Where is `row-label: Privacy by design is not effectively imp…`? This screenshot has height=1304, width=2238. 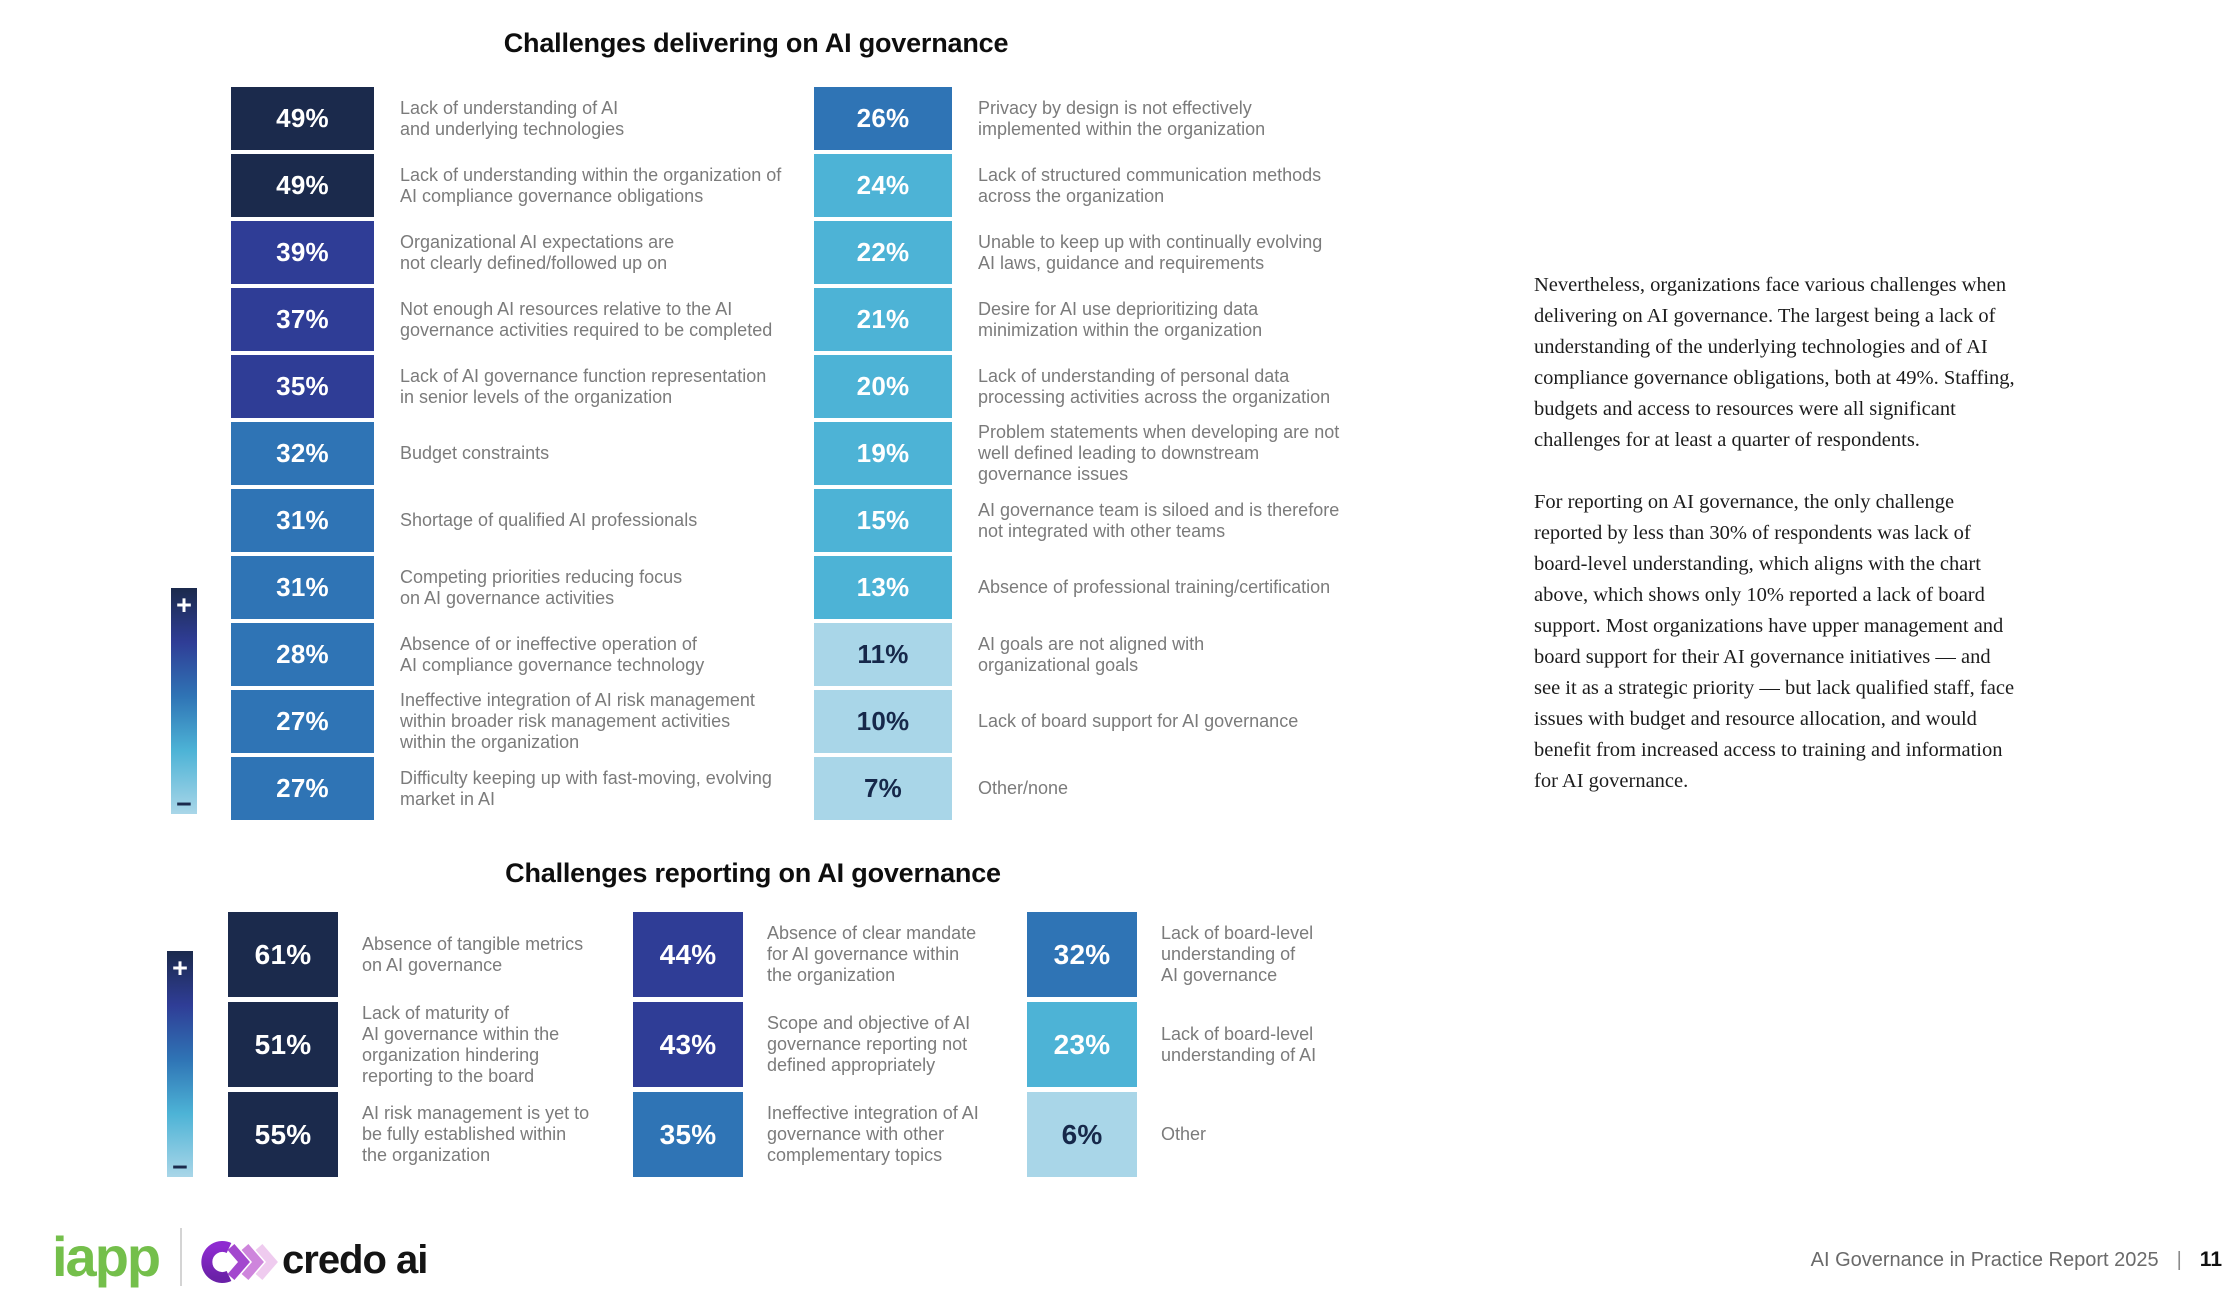 row-label: Privacy by design is not effectively imp… is located at coordinates (1122, 118).